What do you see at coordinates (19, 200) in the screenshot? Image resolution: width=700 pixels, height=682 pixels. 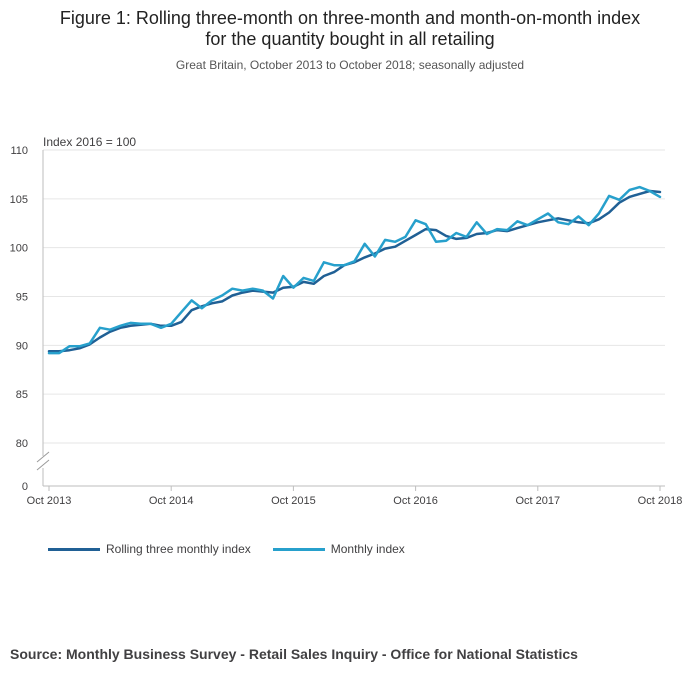 I see `y-tick-label-105: 105` at bounding box center [19, 200].